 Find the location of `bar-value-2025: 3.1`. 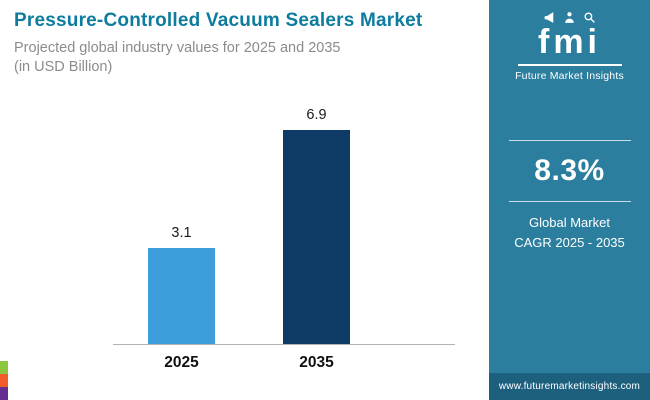

bar-value-2025: 3.1 is located at coordinates (181, 233).